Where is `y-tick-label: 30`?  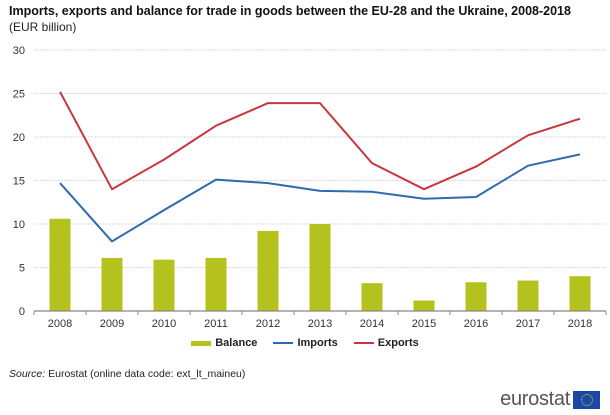
y-tick-label: 30 is located at coordinates (19, 51).